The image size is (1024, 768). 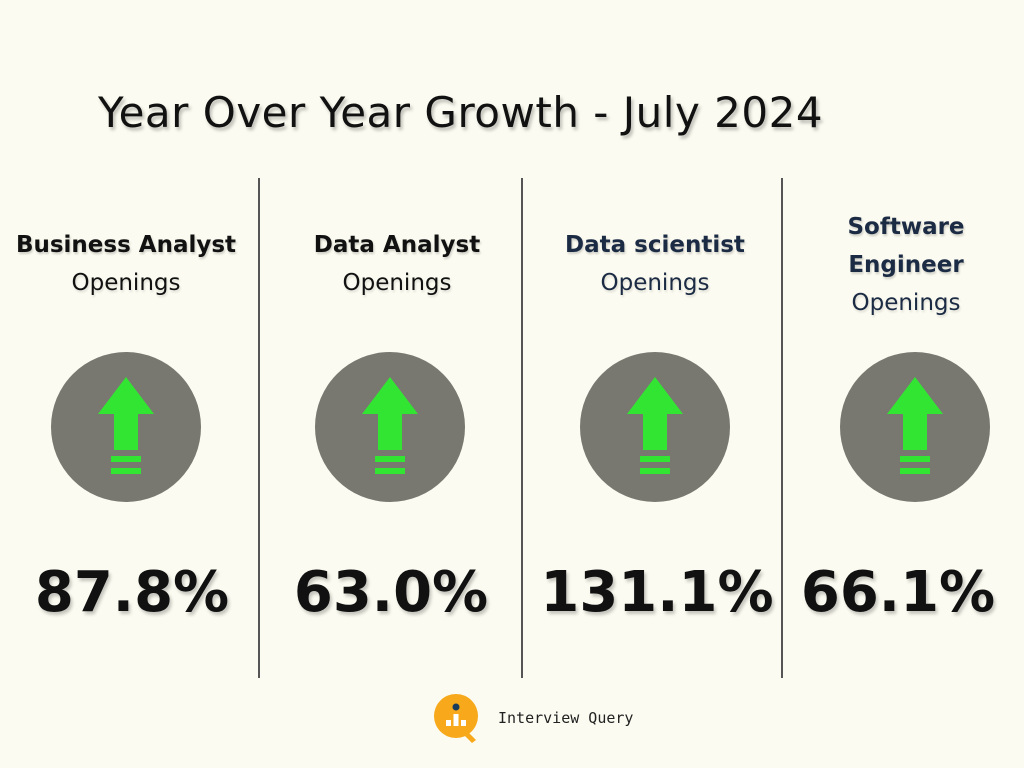 What do you see at coordinates (132, 592) in the screenshot?
I see `growth-value: 87.8%` at bounding box center [132, 592].